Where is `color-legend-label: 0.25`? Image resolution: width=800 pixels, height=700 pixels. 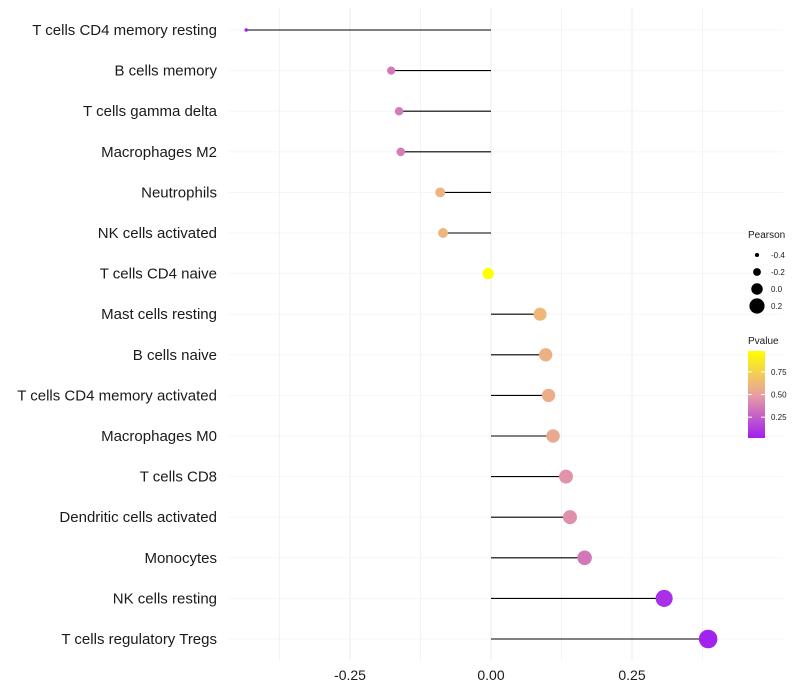
color-legend-label: 0.25 is located at coordinates (779, 417).